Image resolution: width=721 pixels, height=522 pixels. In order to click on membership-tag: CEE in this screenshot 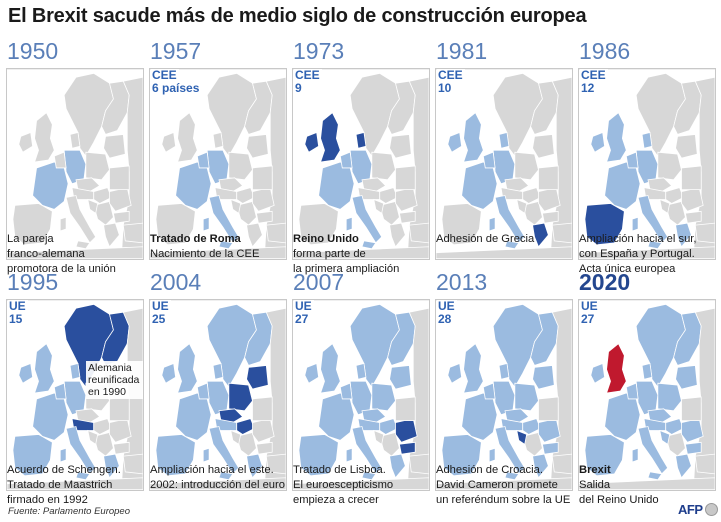, I will do `click(594, 75)`.